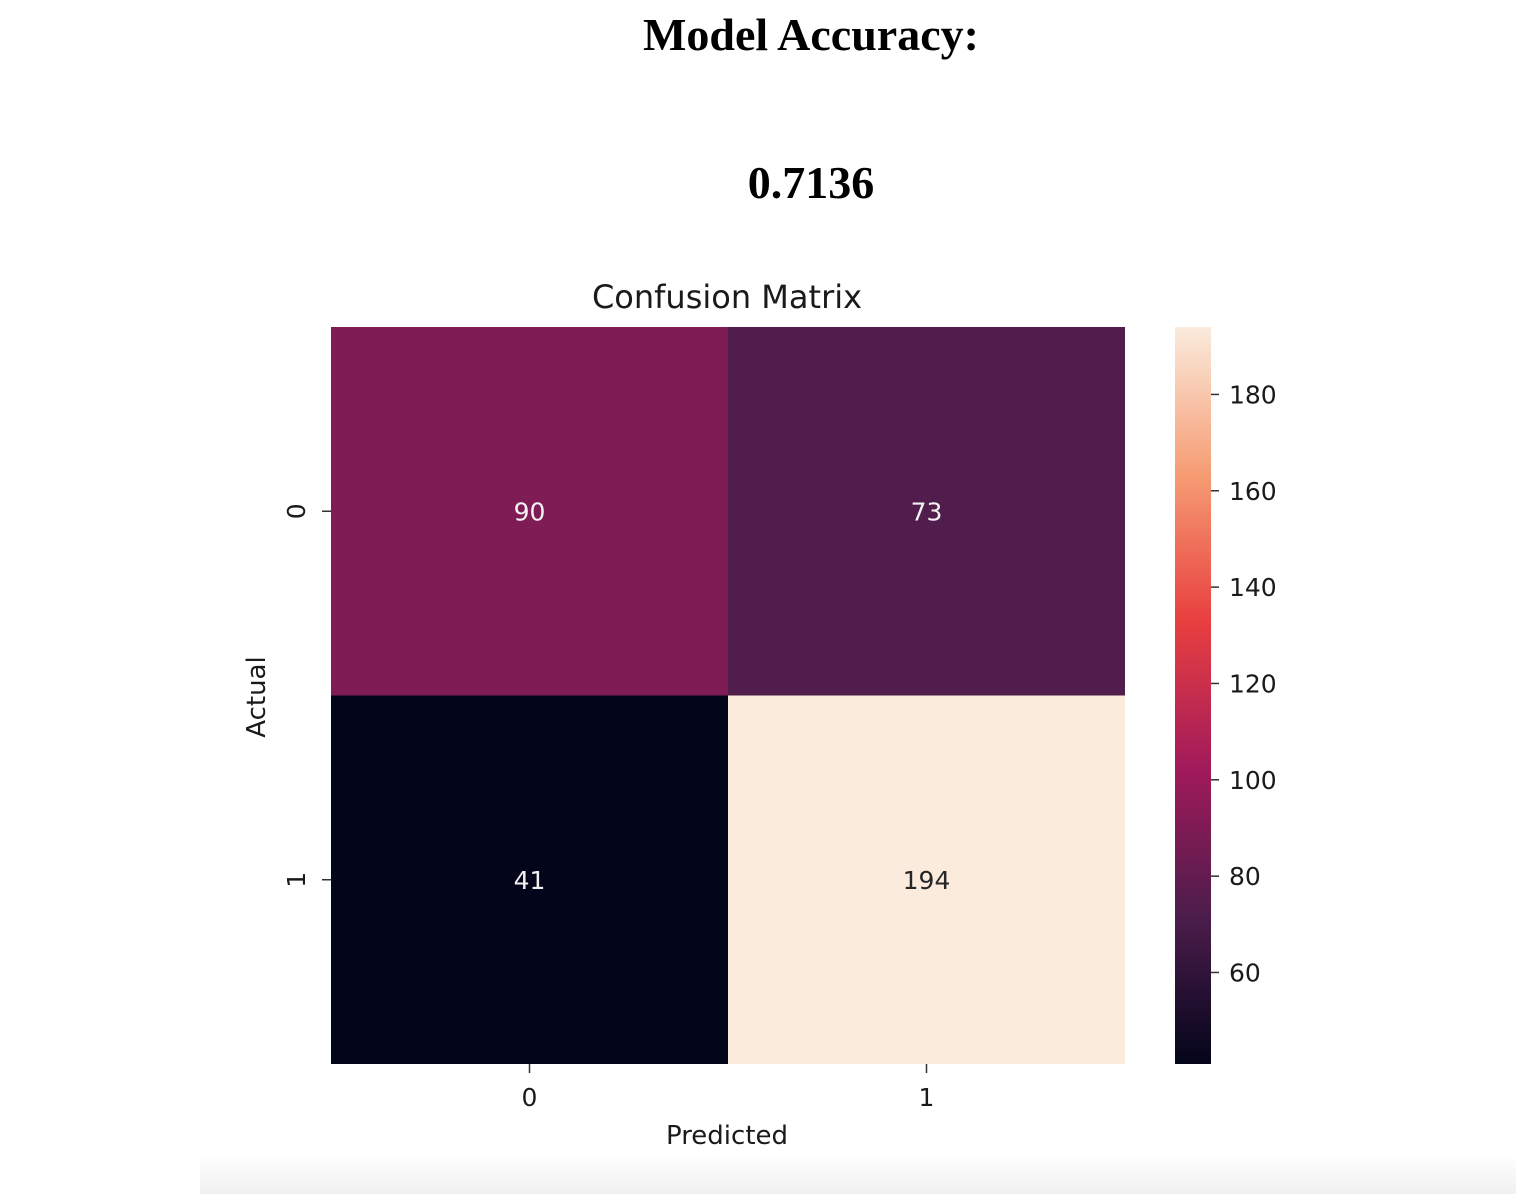  What do you see at coordinates (811, 182) in the screenshot?
I see `accuracy-value: 0.7136` at bounding box center [811, 182].